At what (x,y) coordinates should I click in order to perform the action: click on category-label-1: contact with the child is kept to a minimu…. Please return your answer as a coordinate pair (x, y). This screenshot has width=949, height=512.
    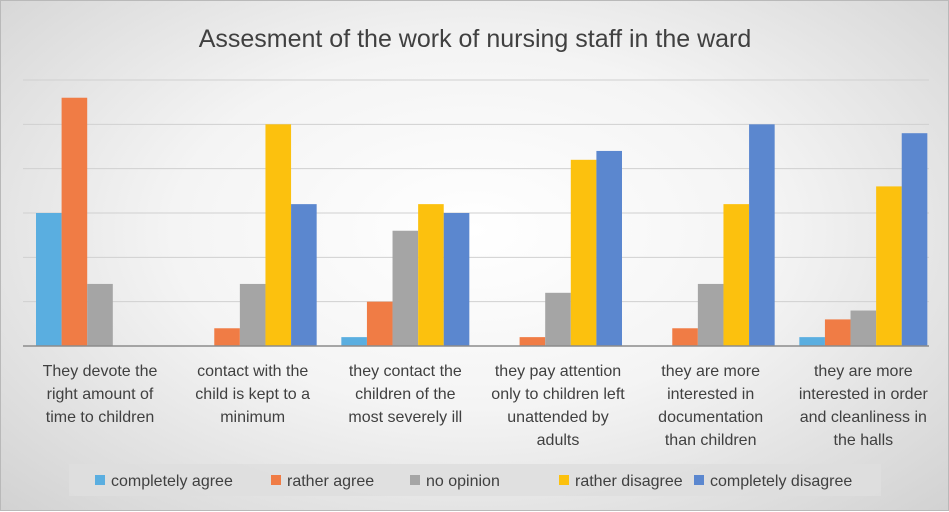
    Looking at the image, I should click on (252, 394).